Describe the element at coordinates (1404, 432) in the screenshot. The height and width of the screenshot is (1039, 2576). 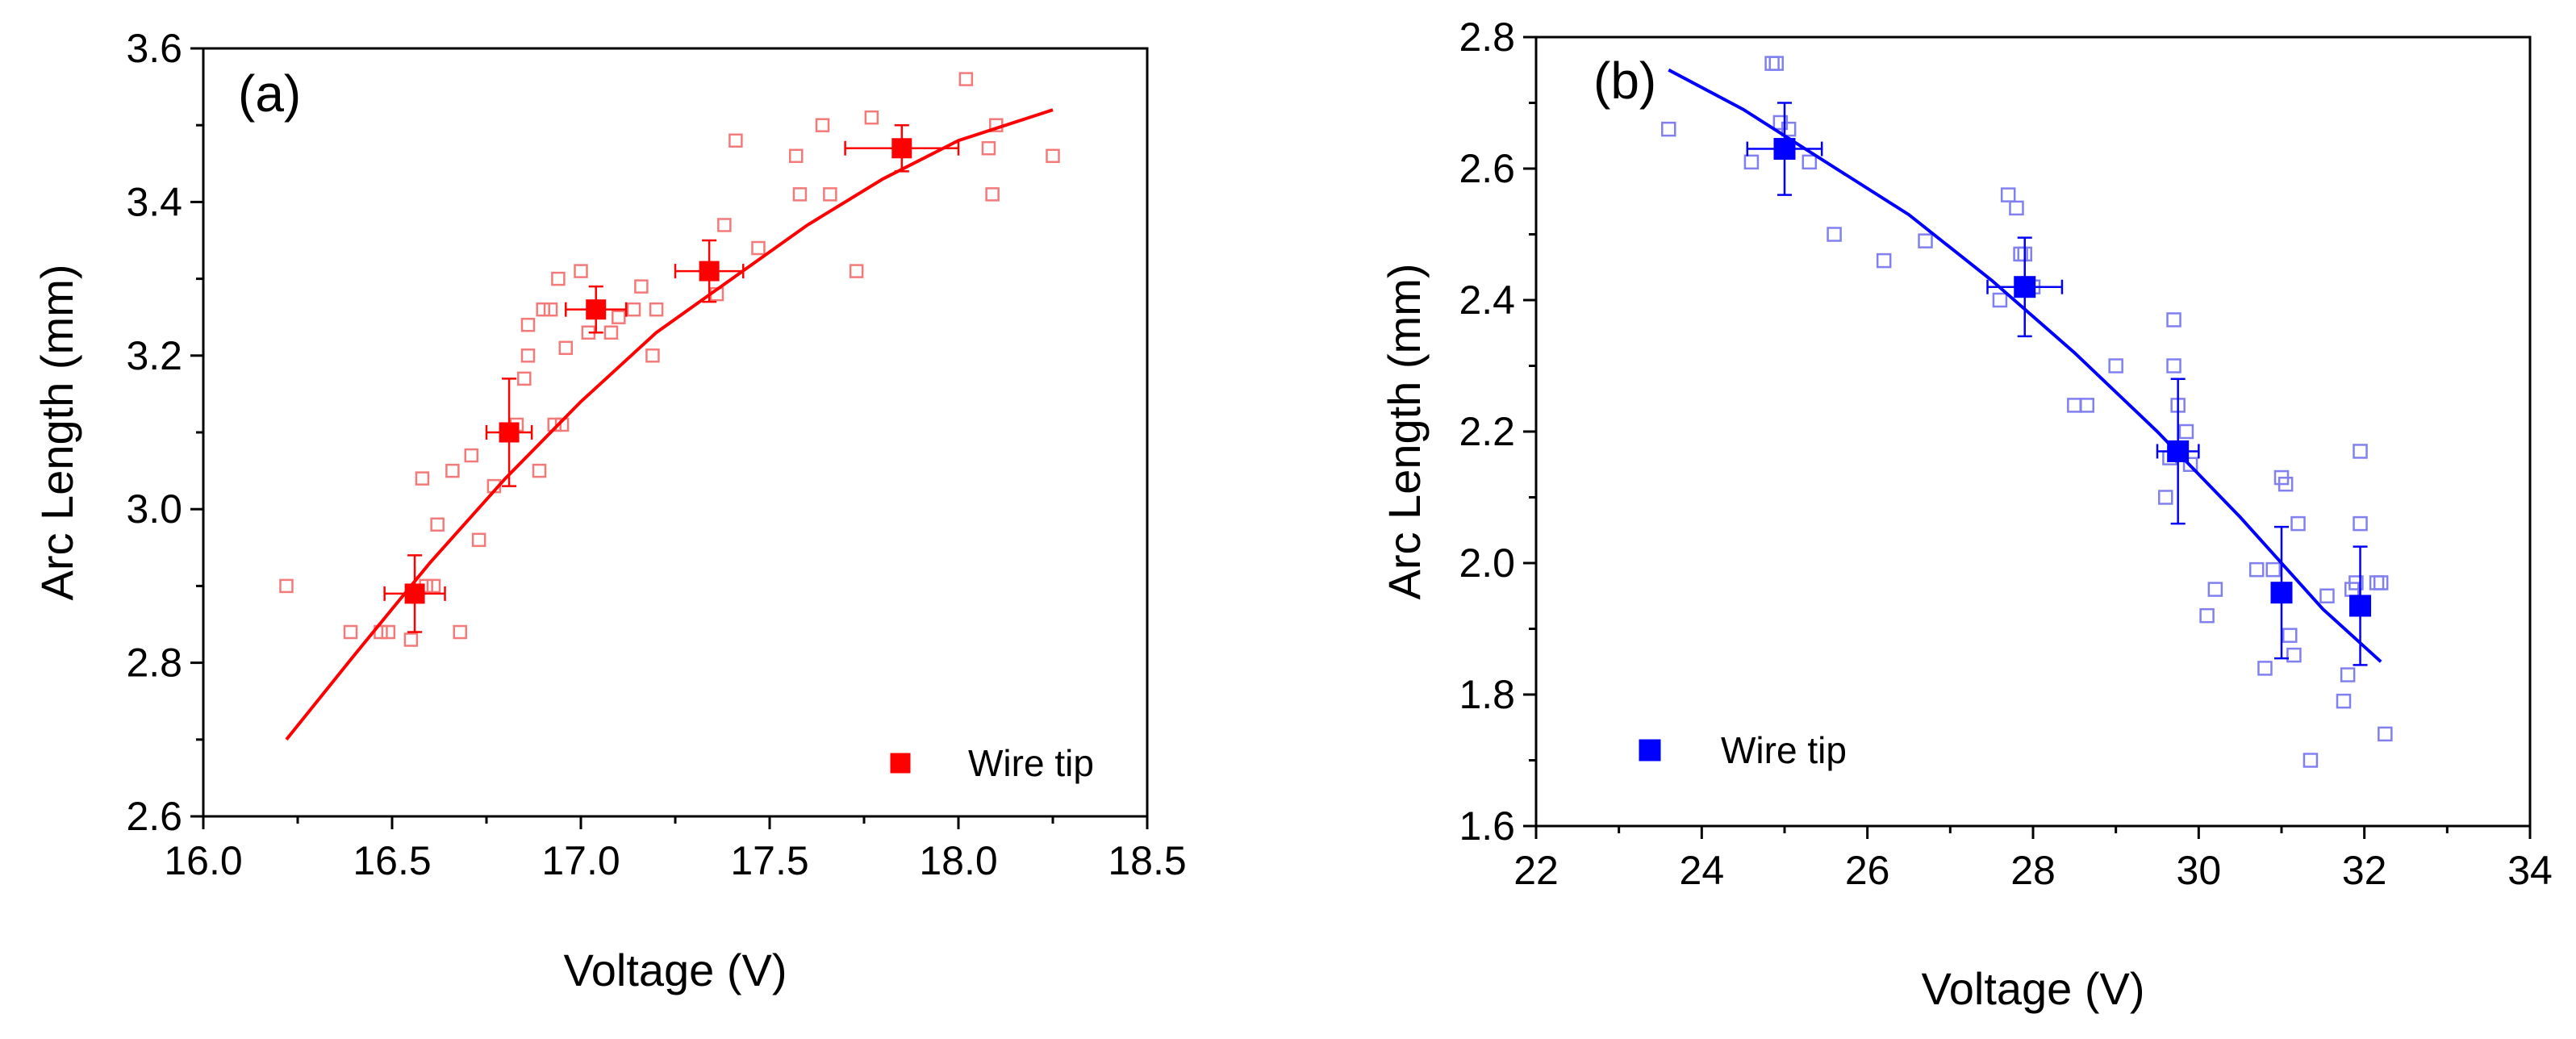
I see `y-axis-title: Arc Length (mm)` at that location.